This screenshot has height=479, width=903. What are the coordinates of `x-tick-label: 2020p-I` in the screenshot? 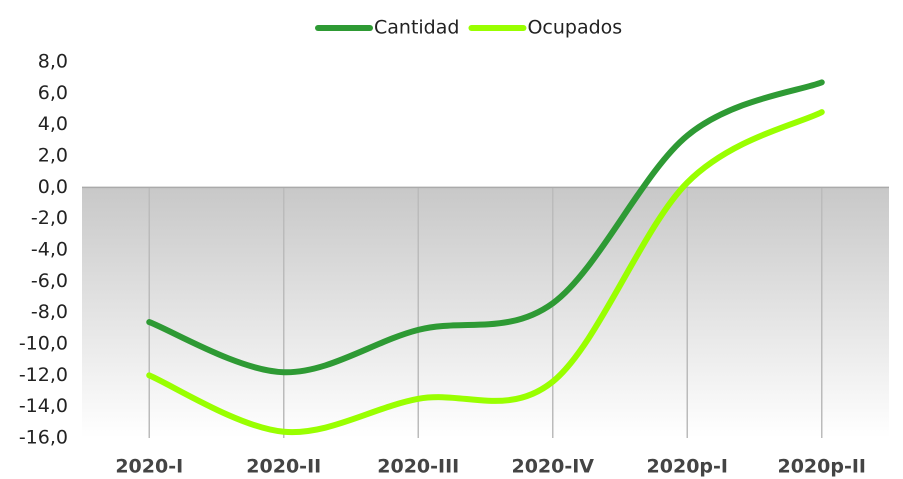 It's located at (687, 467).